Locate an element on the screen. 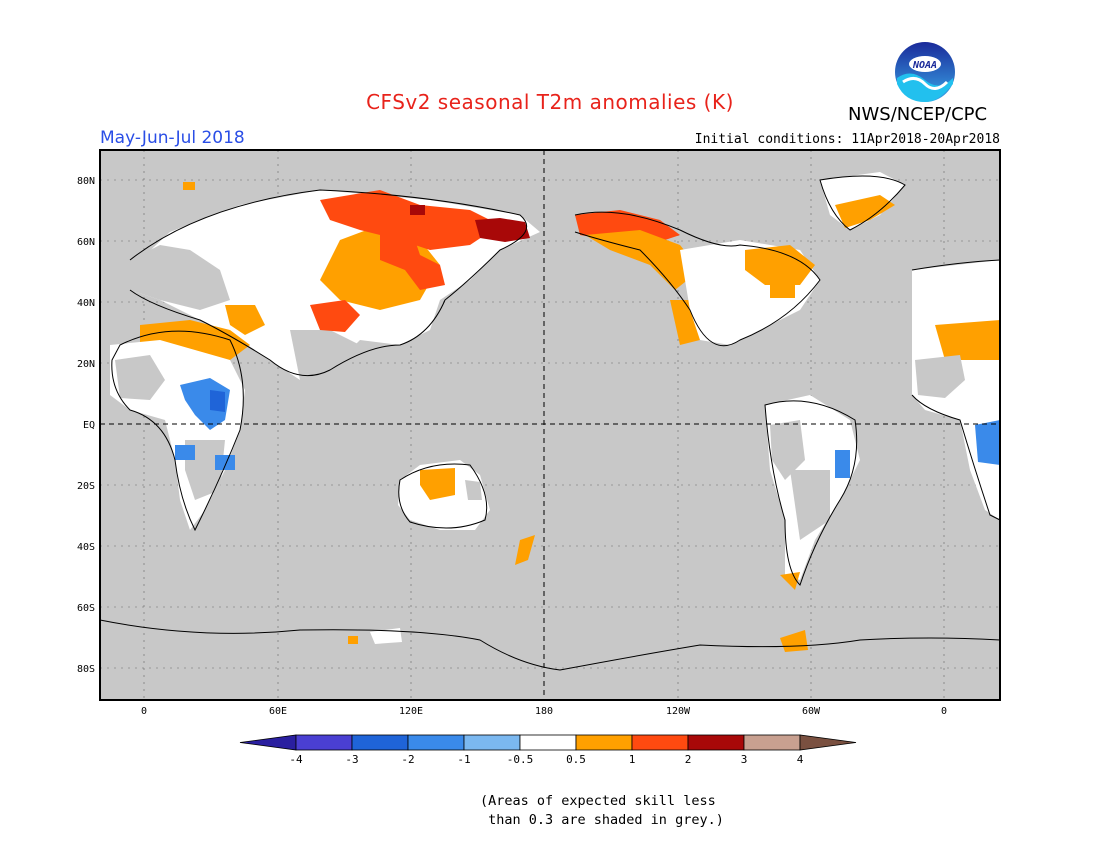 The height and width of the screenshot is (850, 1100). colorbar-tick-label: -1 is located at coordinates (463, 759).